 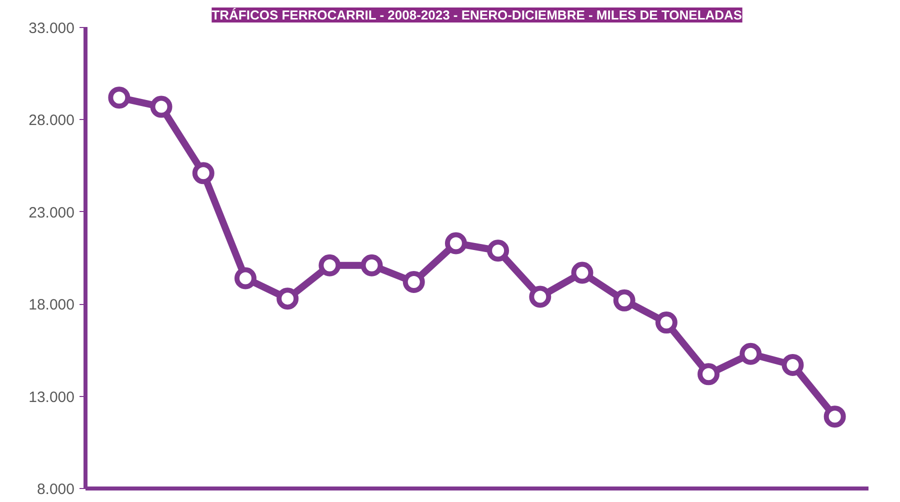 I want to click on y-tick-label: 28.000, so click(x=51, y=121).